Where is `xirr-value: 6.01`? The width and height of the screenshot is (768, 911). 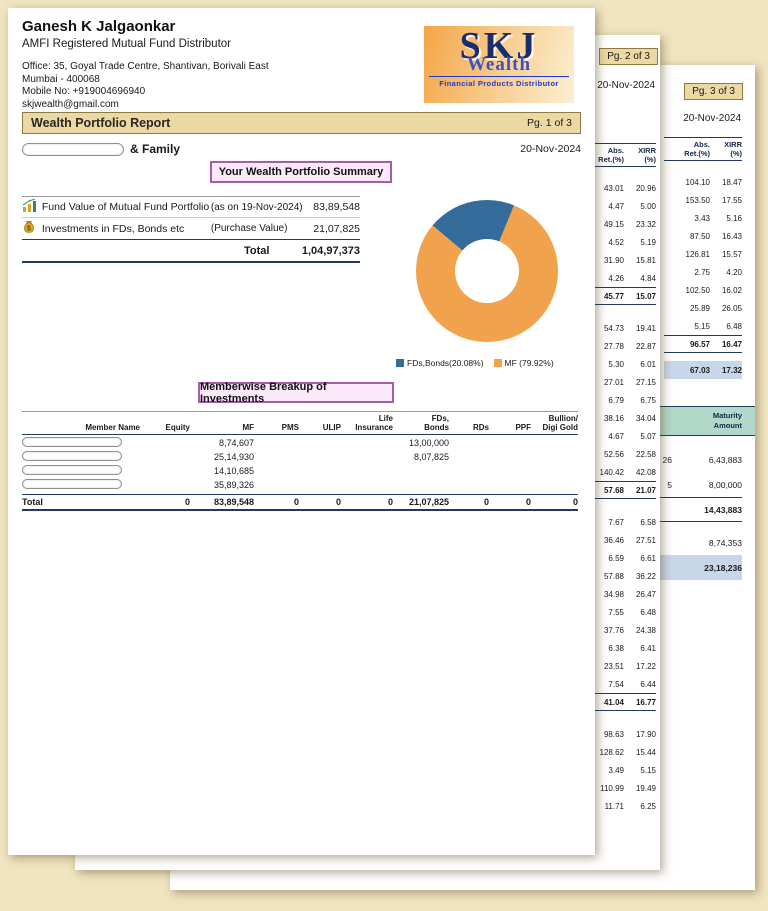
xirr-value: 6.01 is located at coordinates (648, 364).